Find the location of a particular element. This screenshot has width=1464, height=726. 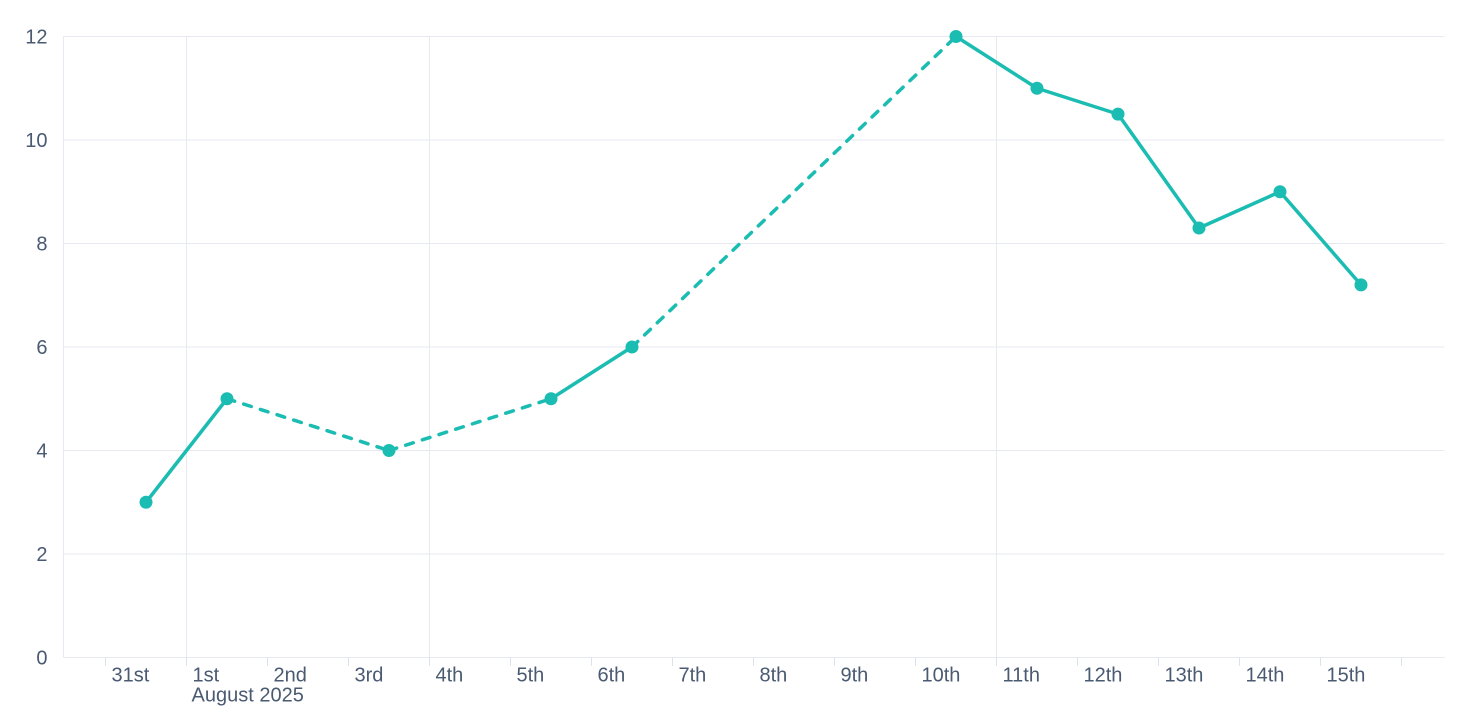

x-axis-label: 11th is located at coordinates (1021, 676).